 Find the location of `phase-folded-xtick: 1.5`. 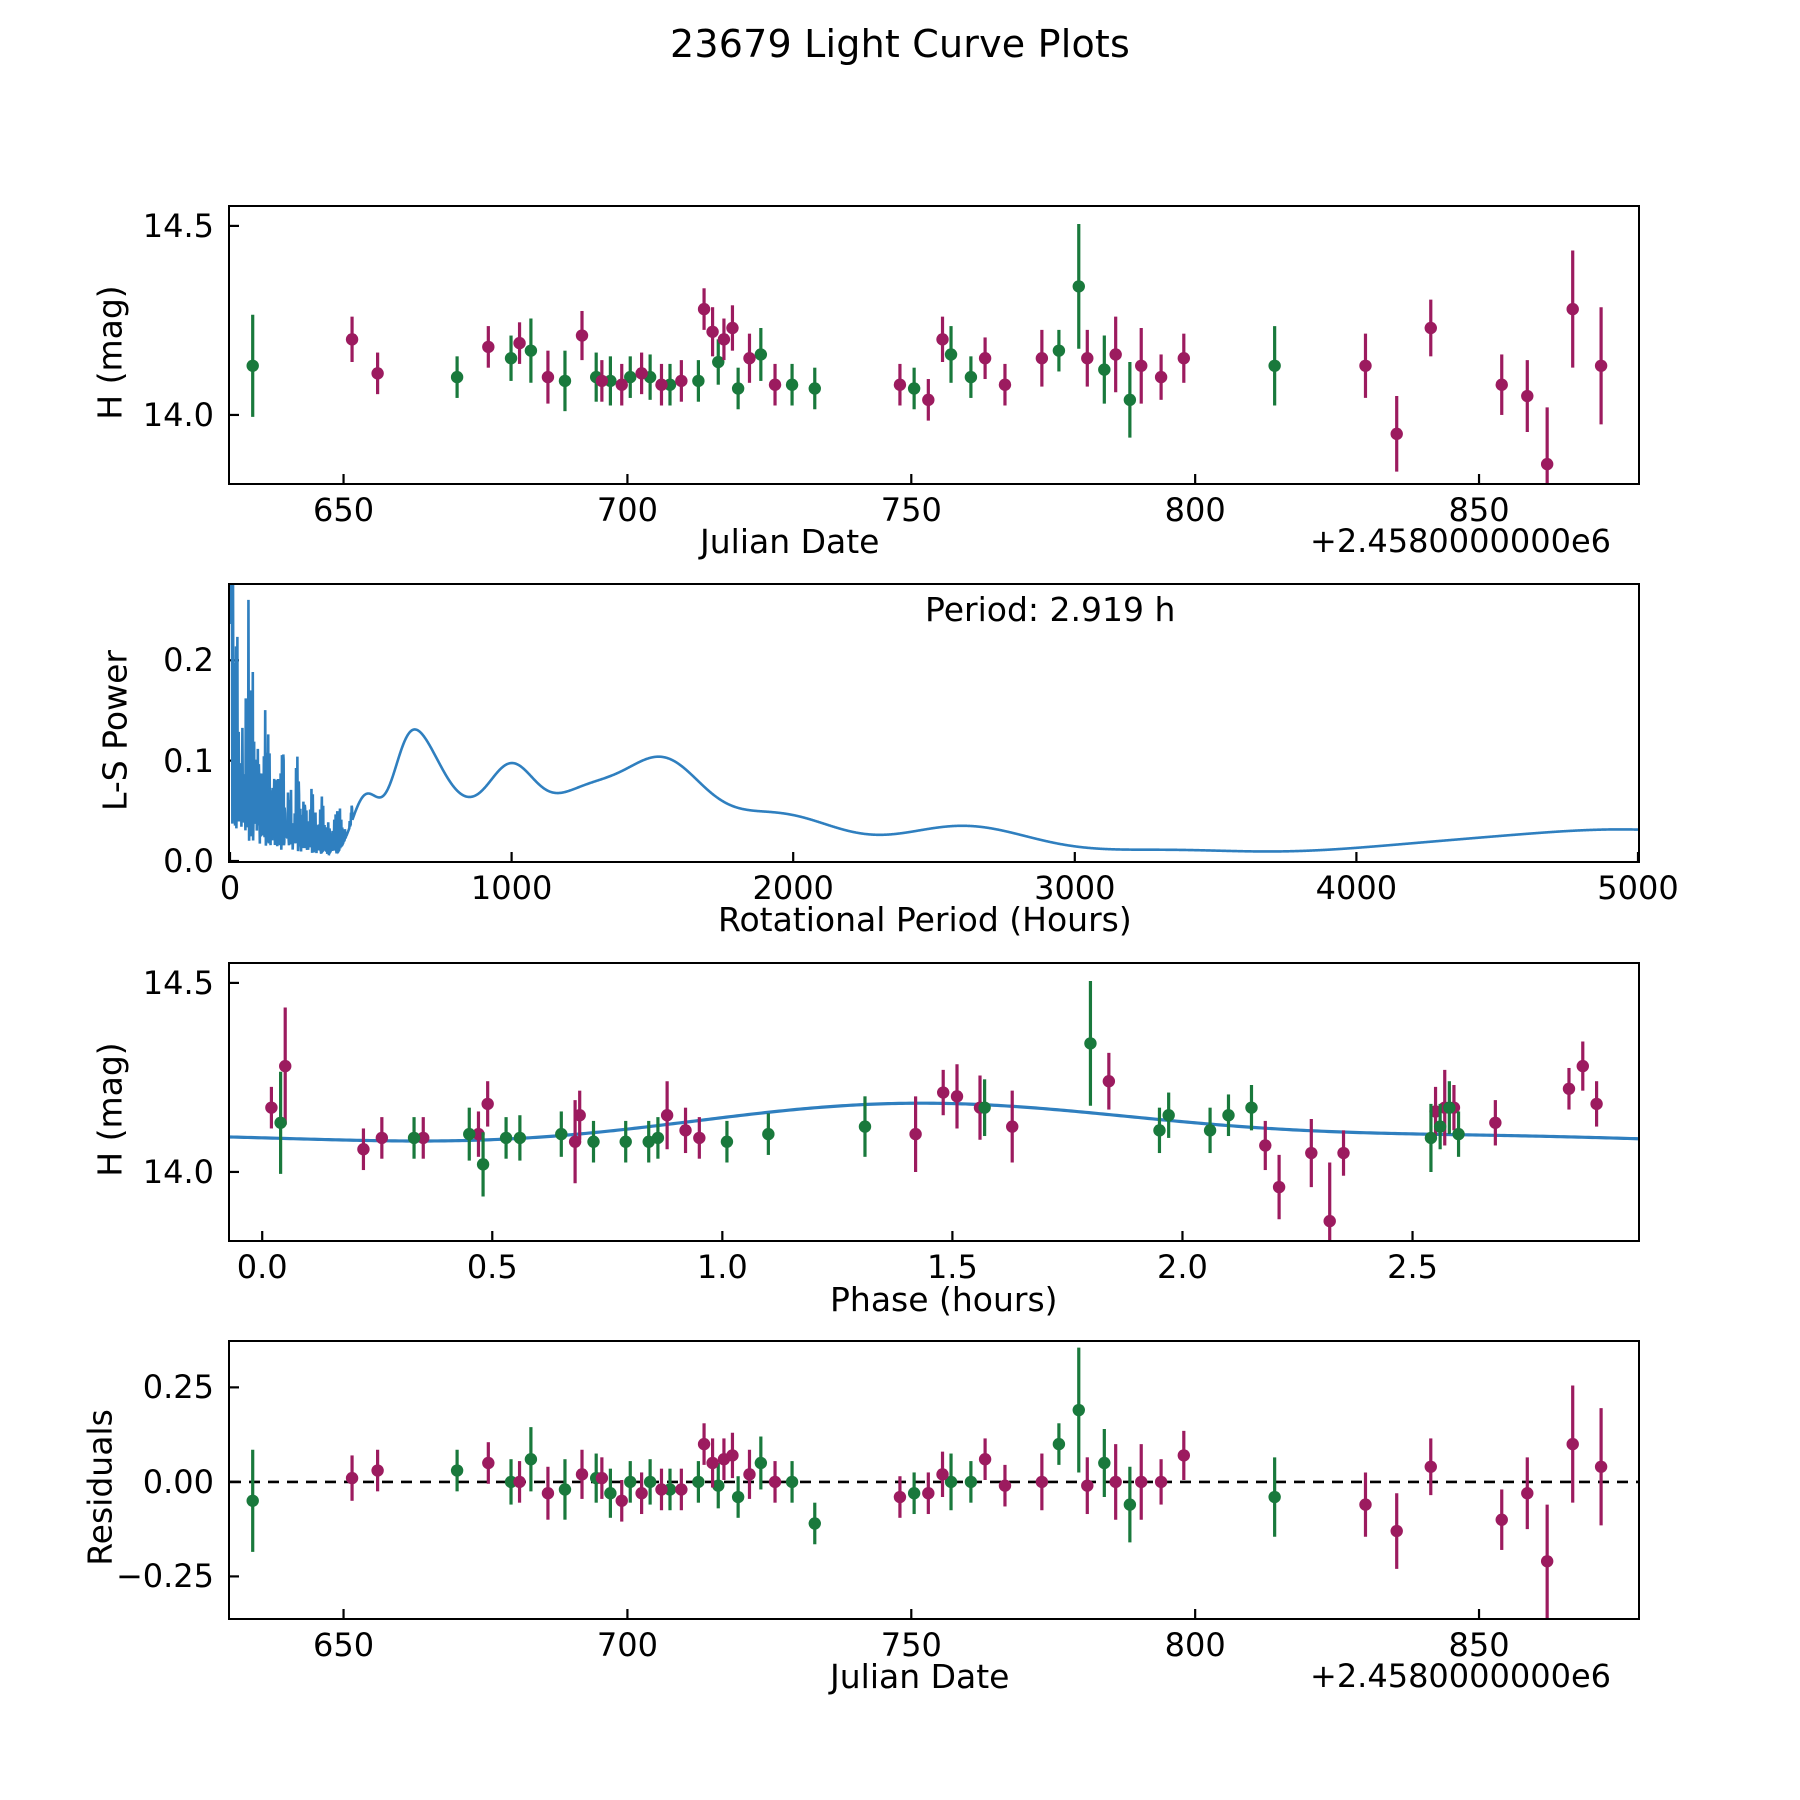

phase-folded-xtick: 1.5 is located at coordinates (952, 1267).